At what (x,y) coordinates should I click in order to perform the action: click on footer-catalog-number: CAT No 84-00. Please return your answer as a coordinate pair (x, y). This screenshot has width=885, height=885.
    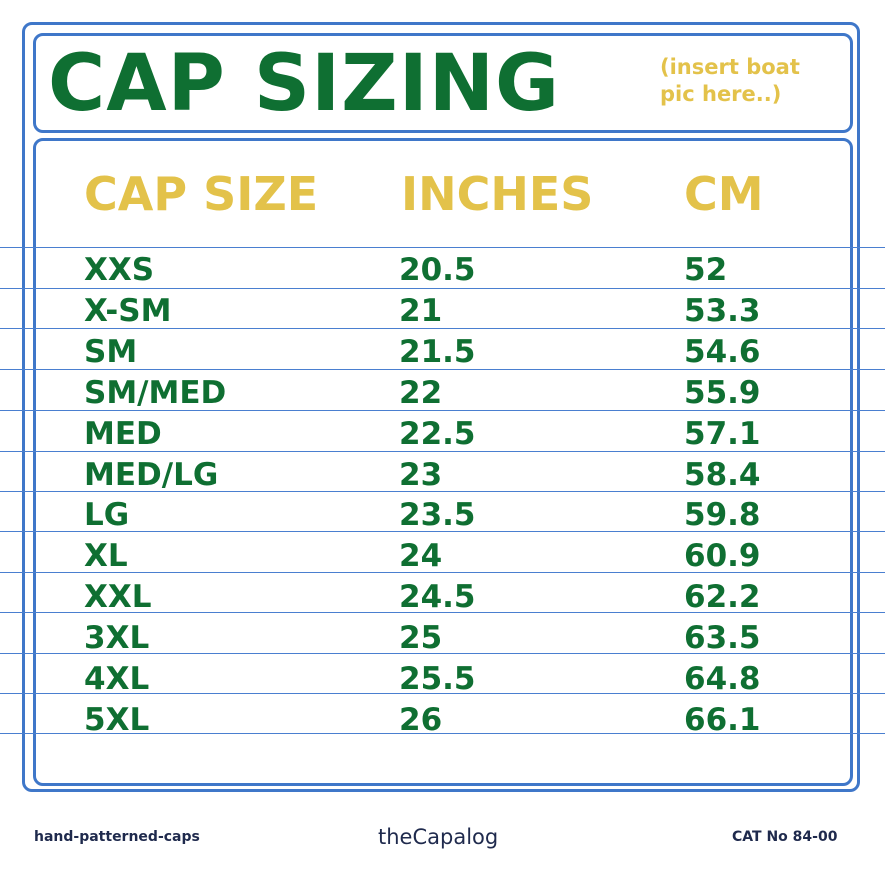
    Looking at the image, I should click on (785, 837).